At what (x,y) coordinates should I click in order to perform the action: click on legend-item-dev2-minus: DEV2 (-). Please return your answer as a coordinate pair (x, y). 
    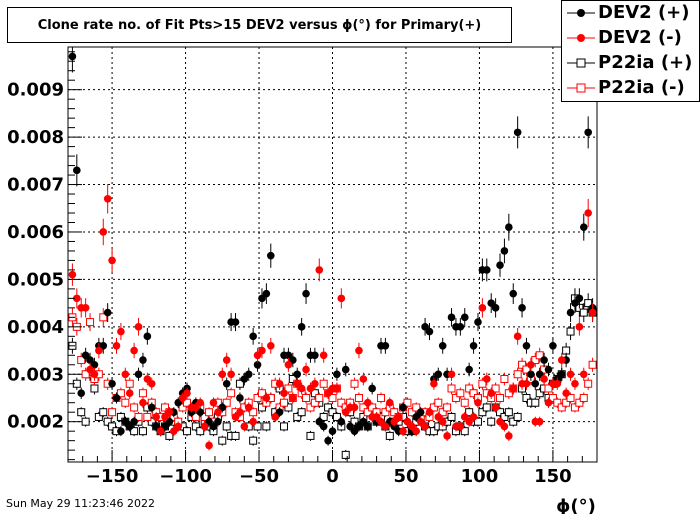
    Looking at the image, I should click on (630, 38).